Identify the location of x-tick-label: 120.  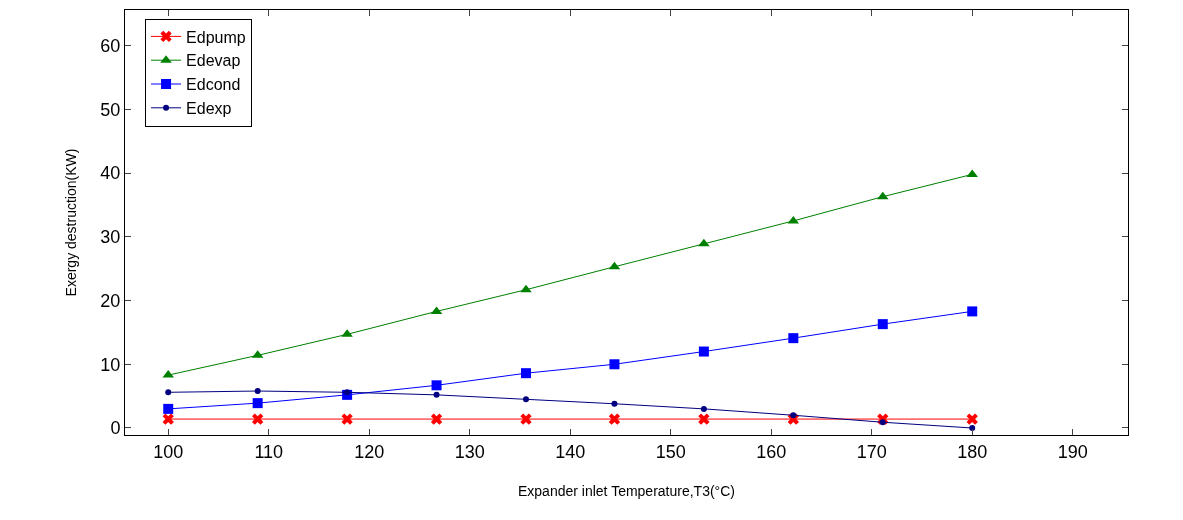
(369, 451).